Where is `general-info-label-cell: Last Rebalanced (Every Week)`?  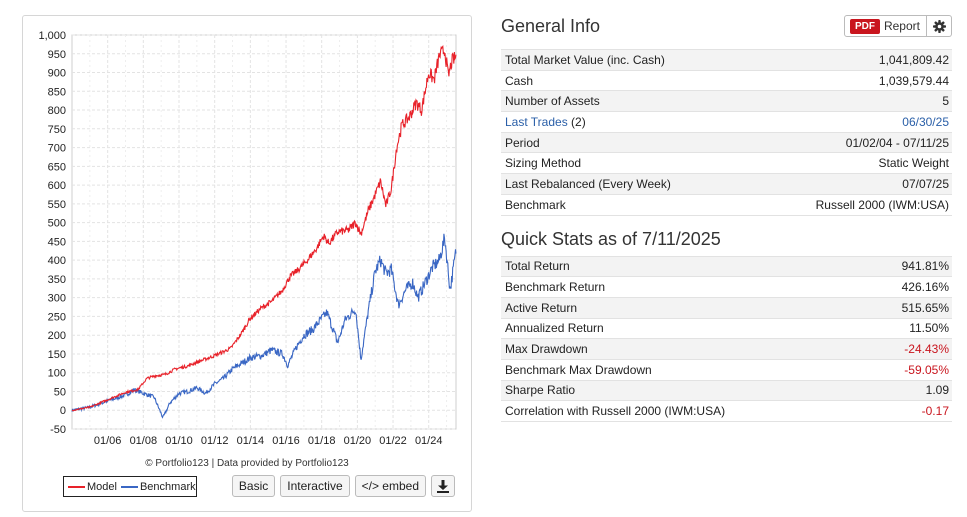
general-info-label-cell: Last Rebalanced (Every Week) is located at coordinates (625, 184).